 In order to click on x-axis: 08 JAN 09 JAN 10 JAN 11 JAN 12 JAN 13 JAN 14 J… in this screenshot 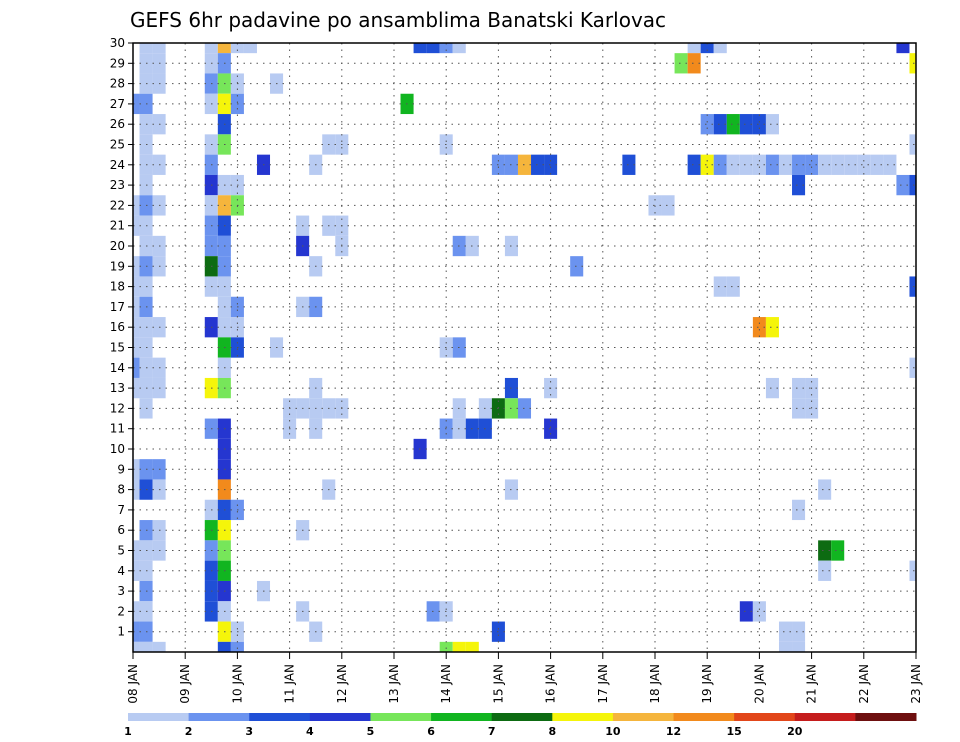, I will do `click(524, 678)`.